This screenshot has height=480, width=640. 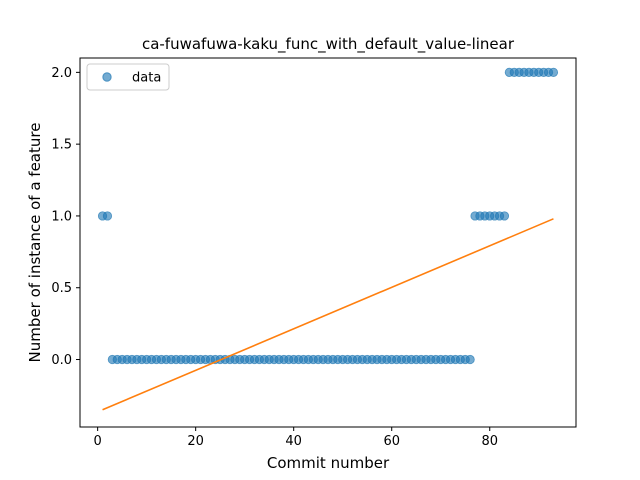 I want to click on legend-marker-data, so click(x=107, y=77).